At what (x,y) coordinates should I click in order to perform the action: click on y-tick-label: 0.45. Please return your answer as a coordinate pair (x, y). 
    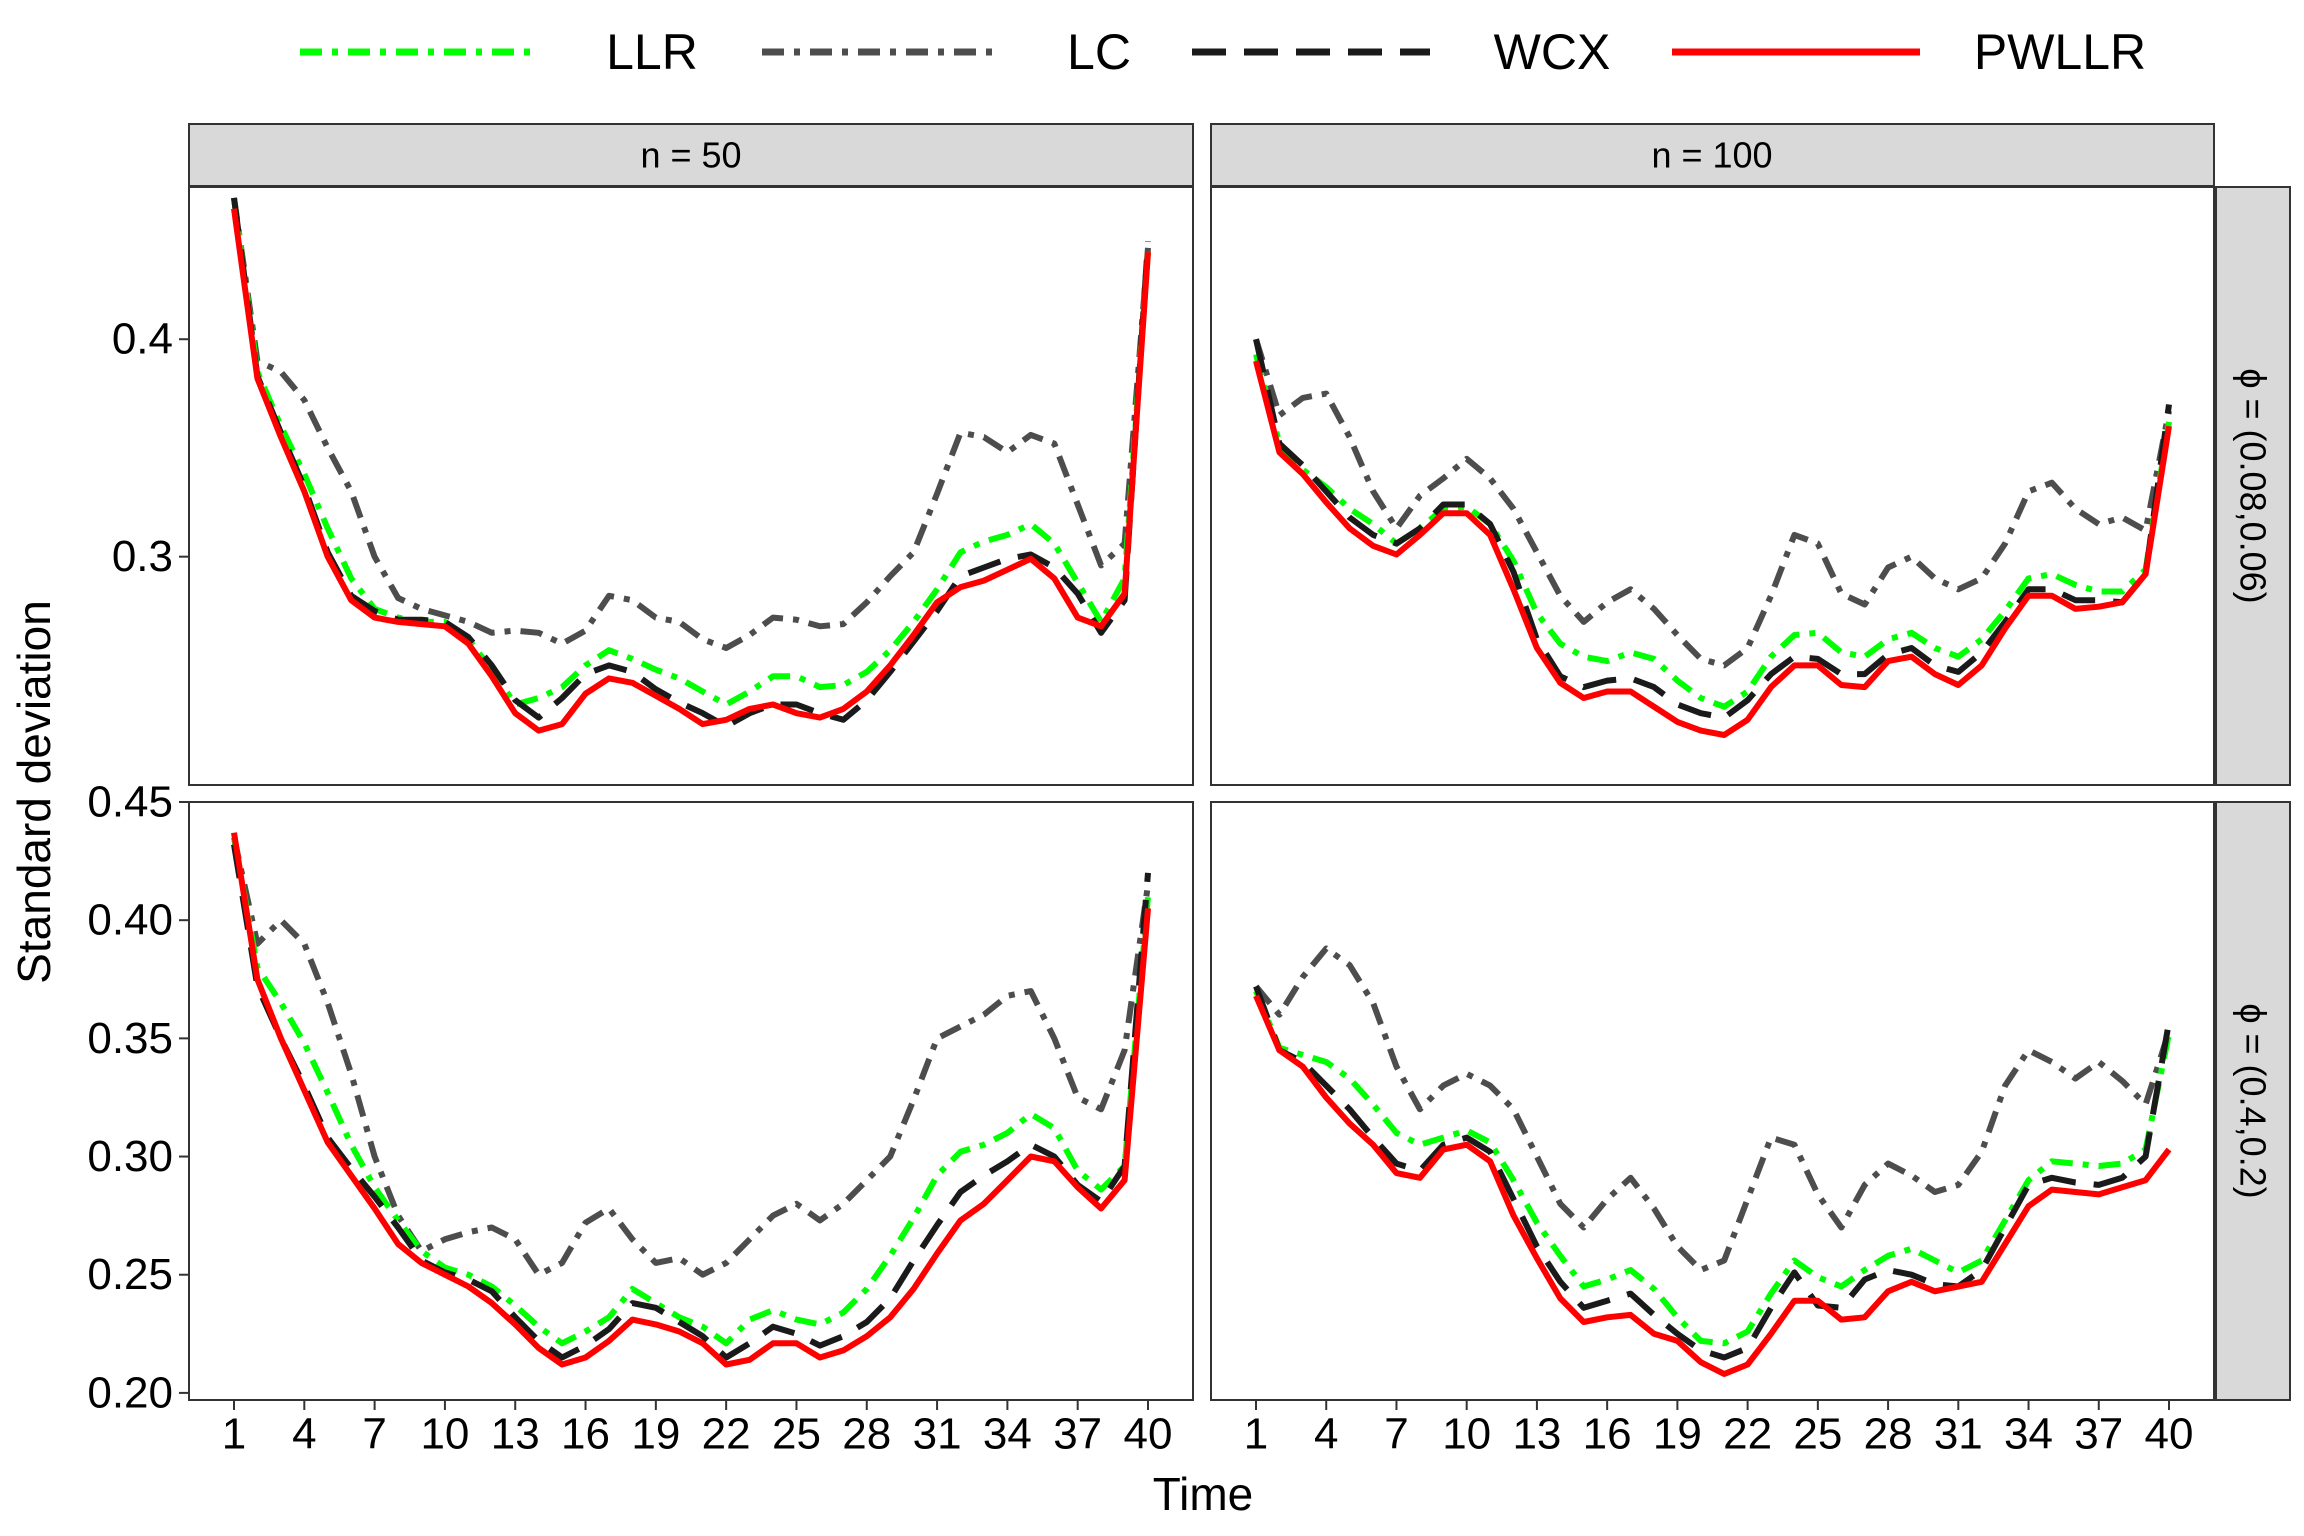
    Looking at the image, I should click on (130, 802).